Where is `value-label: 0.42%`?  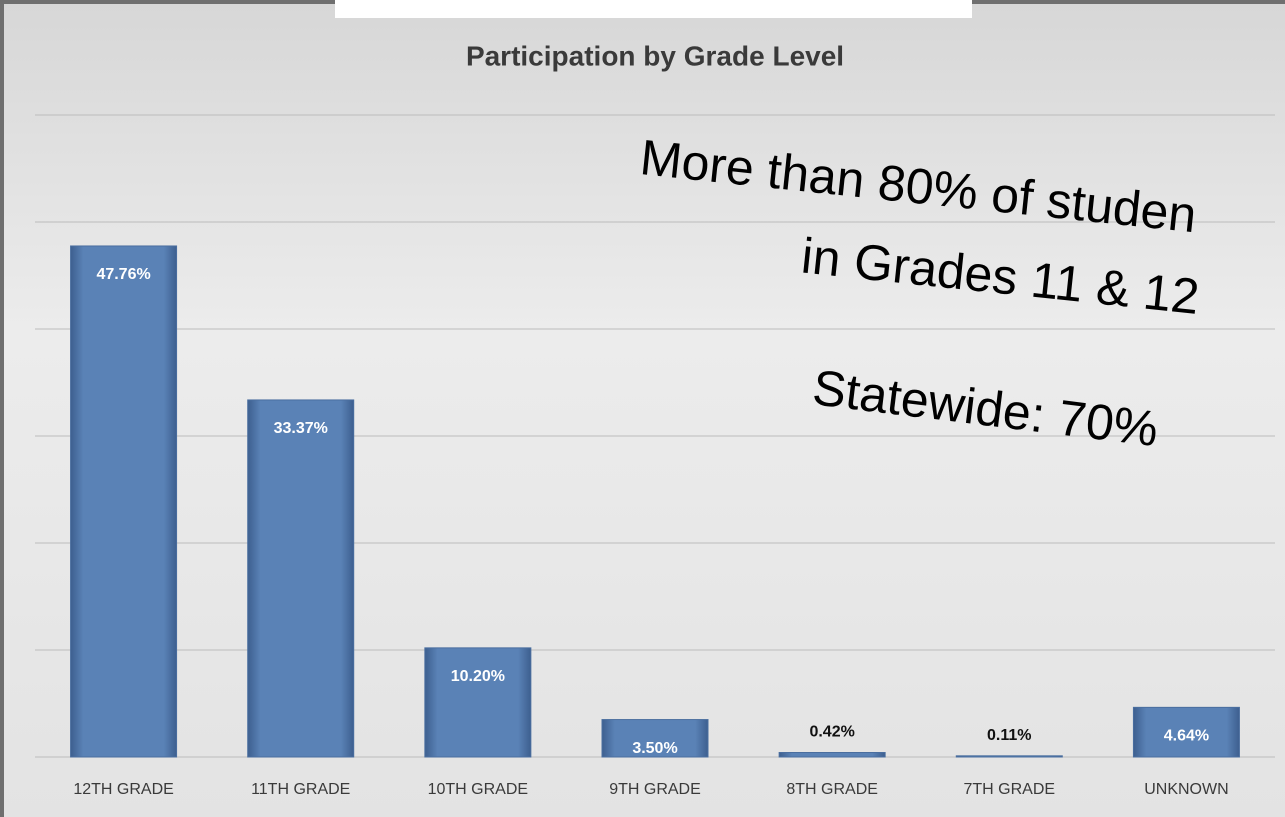 value-label: 0.42% is located at coordinates (831, 732).